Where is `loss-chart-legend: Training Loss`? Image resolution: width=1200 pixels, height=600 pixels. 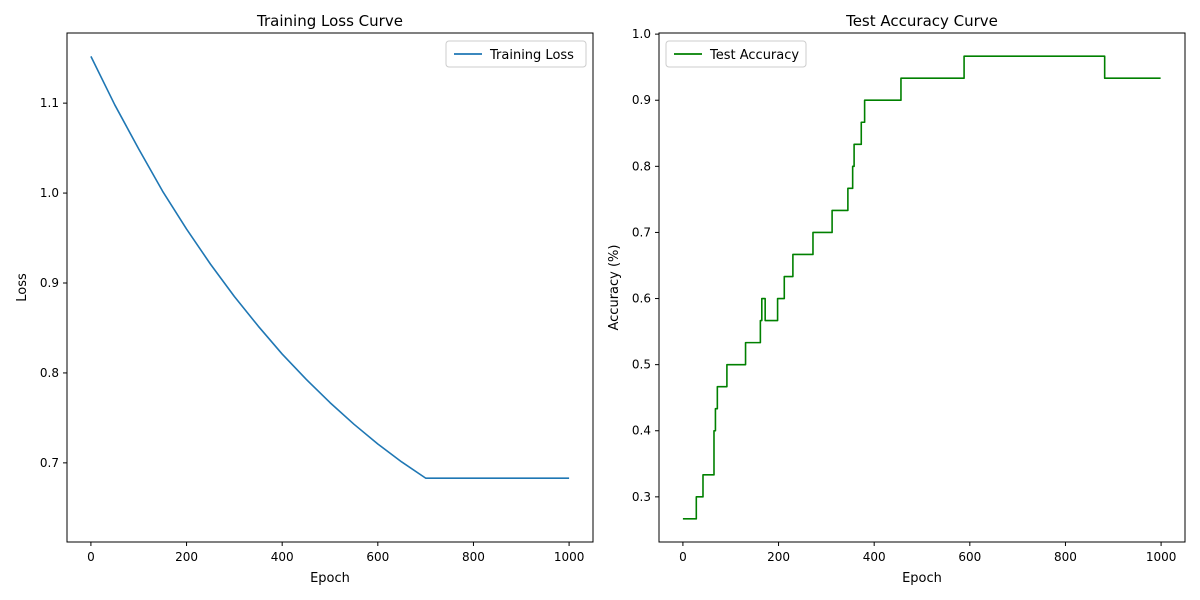 loss-chart-legend: Training Loss is located at coordinates (516, 54).